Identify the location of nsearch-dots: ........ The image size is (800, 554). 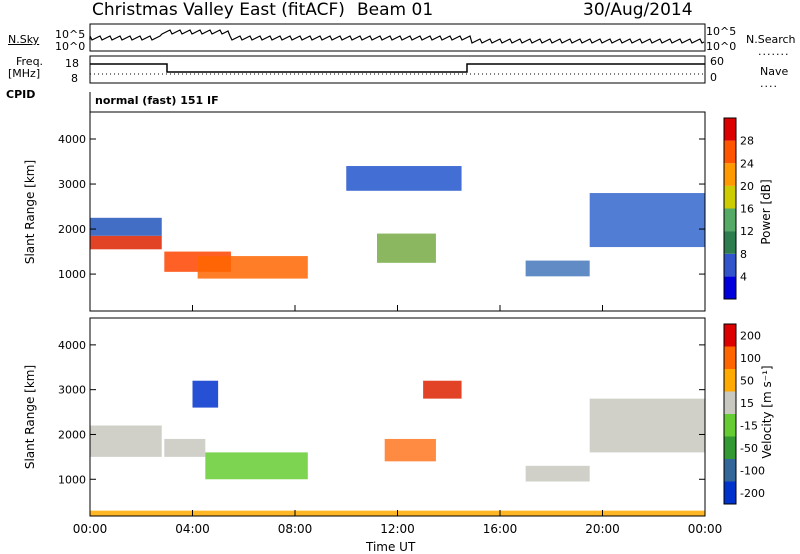
(774, 51).